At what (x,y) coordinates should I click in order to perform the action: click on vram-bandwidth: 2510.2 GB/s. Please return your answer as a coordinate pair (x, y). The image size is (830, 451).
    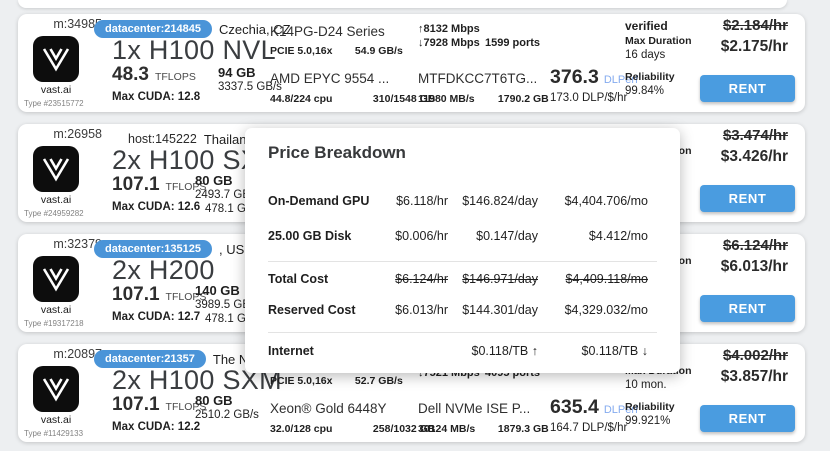
    Looking at the image, I should click on (227, 415).